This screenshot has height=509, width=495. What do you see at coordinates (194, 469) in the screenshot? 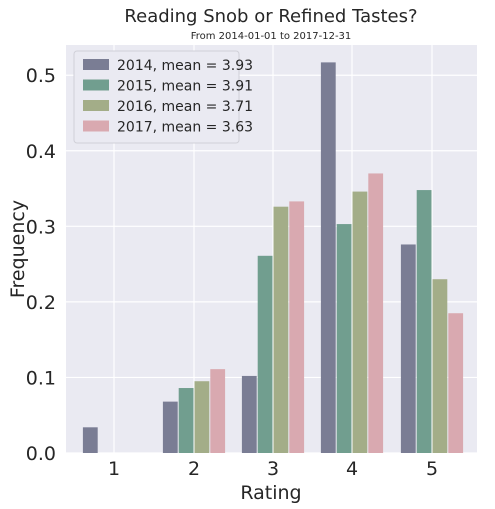
I see `x-tick-label: 2` at bounding box center [194, 469].